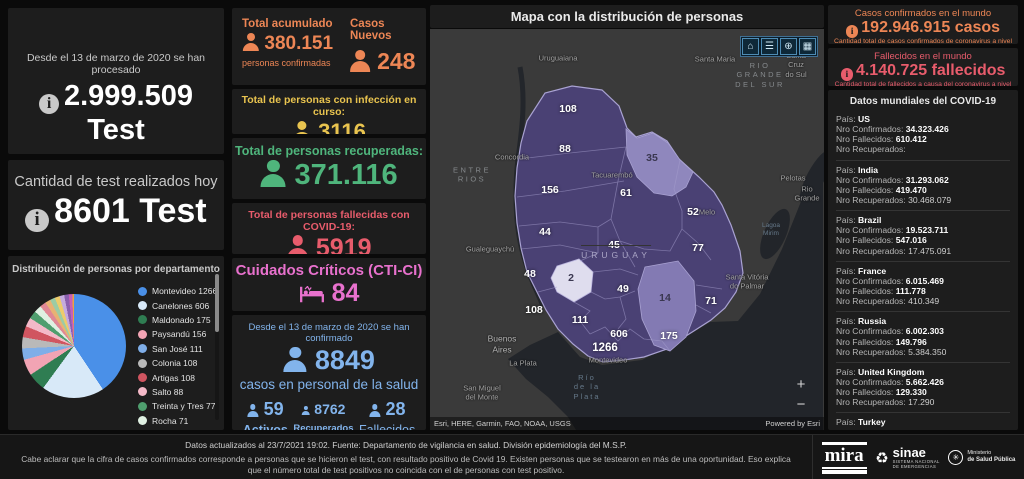 This screenshot has width=1024, height=479. What do you see at coordinates (788, 46) in the screenshot?
I see `basemap-globe-icon: ⊕` at bounding box center [788, 46].